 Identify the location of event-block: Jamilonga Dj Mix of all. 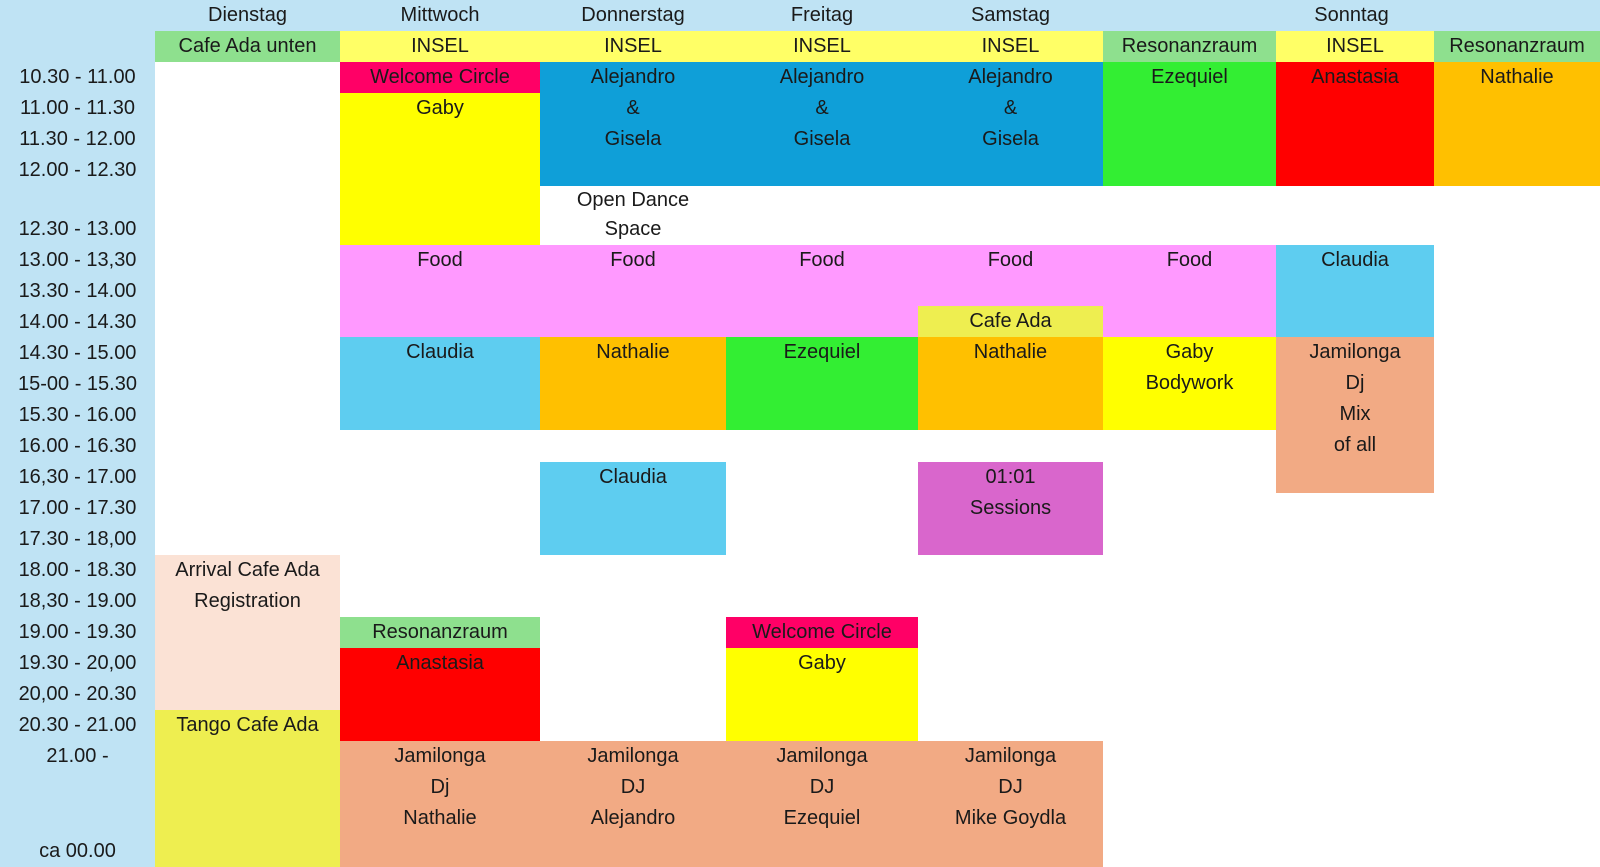
(1355, 415).